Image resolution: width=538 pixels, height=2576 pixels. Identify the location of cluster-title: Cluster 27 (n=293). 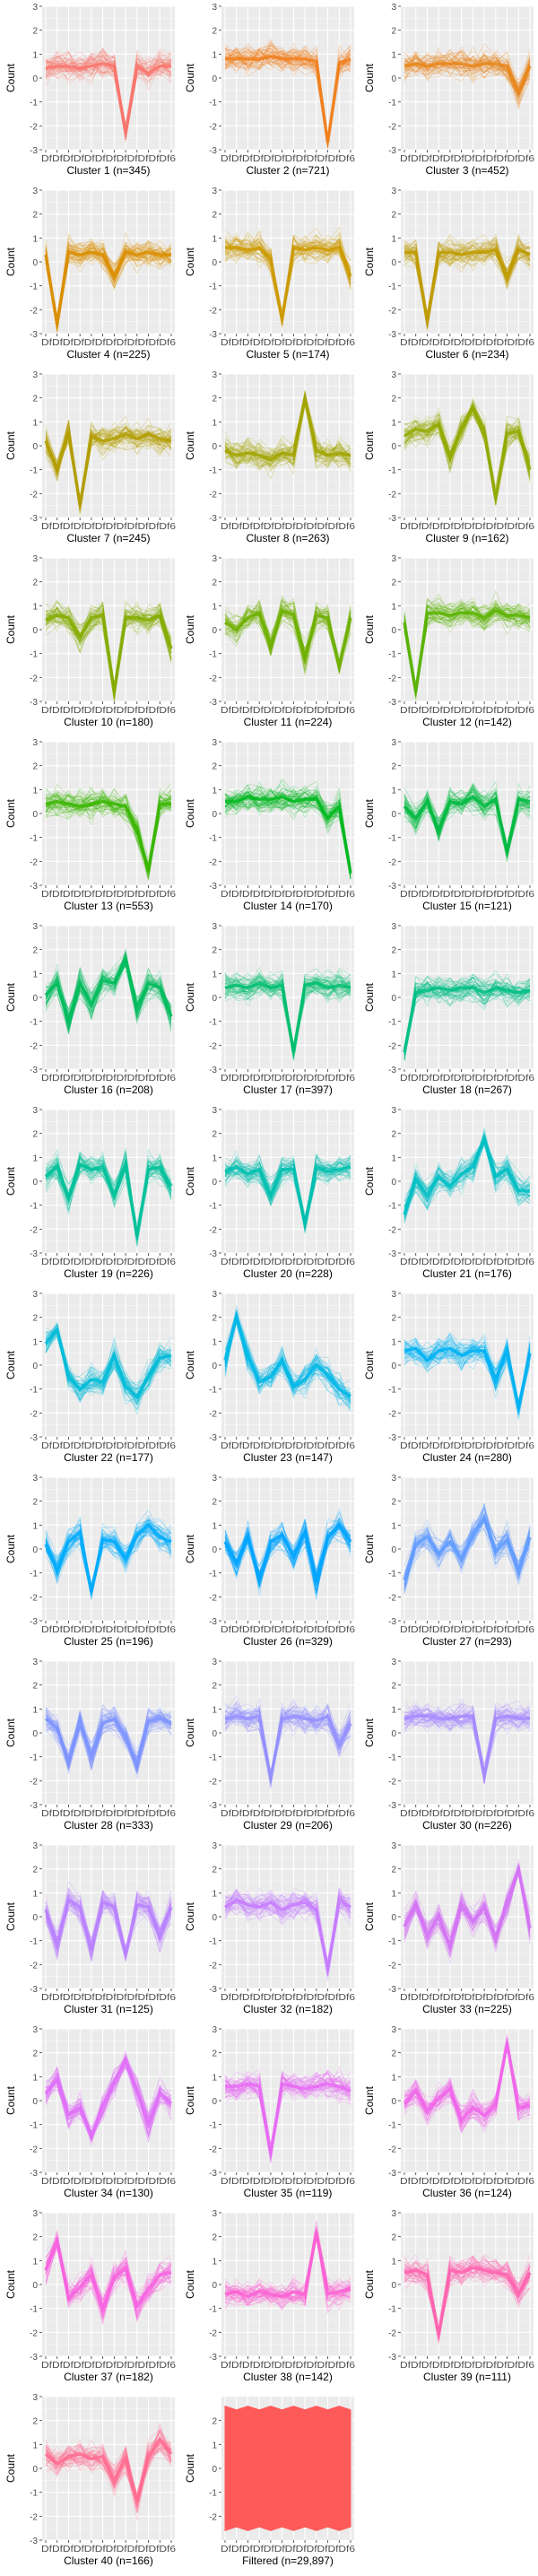
(467, 1641).